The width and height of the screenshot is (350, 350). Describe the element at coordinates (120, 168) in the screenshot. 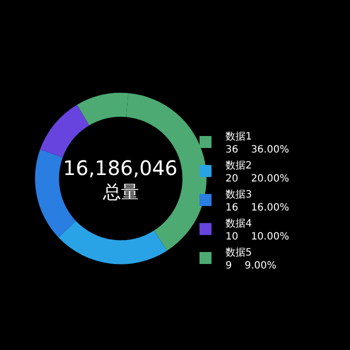

I see `text: 16,186,046` at that location.